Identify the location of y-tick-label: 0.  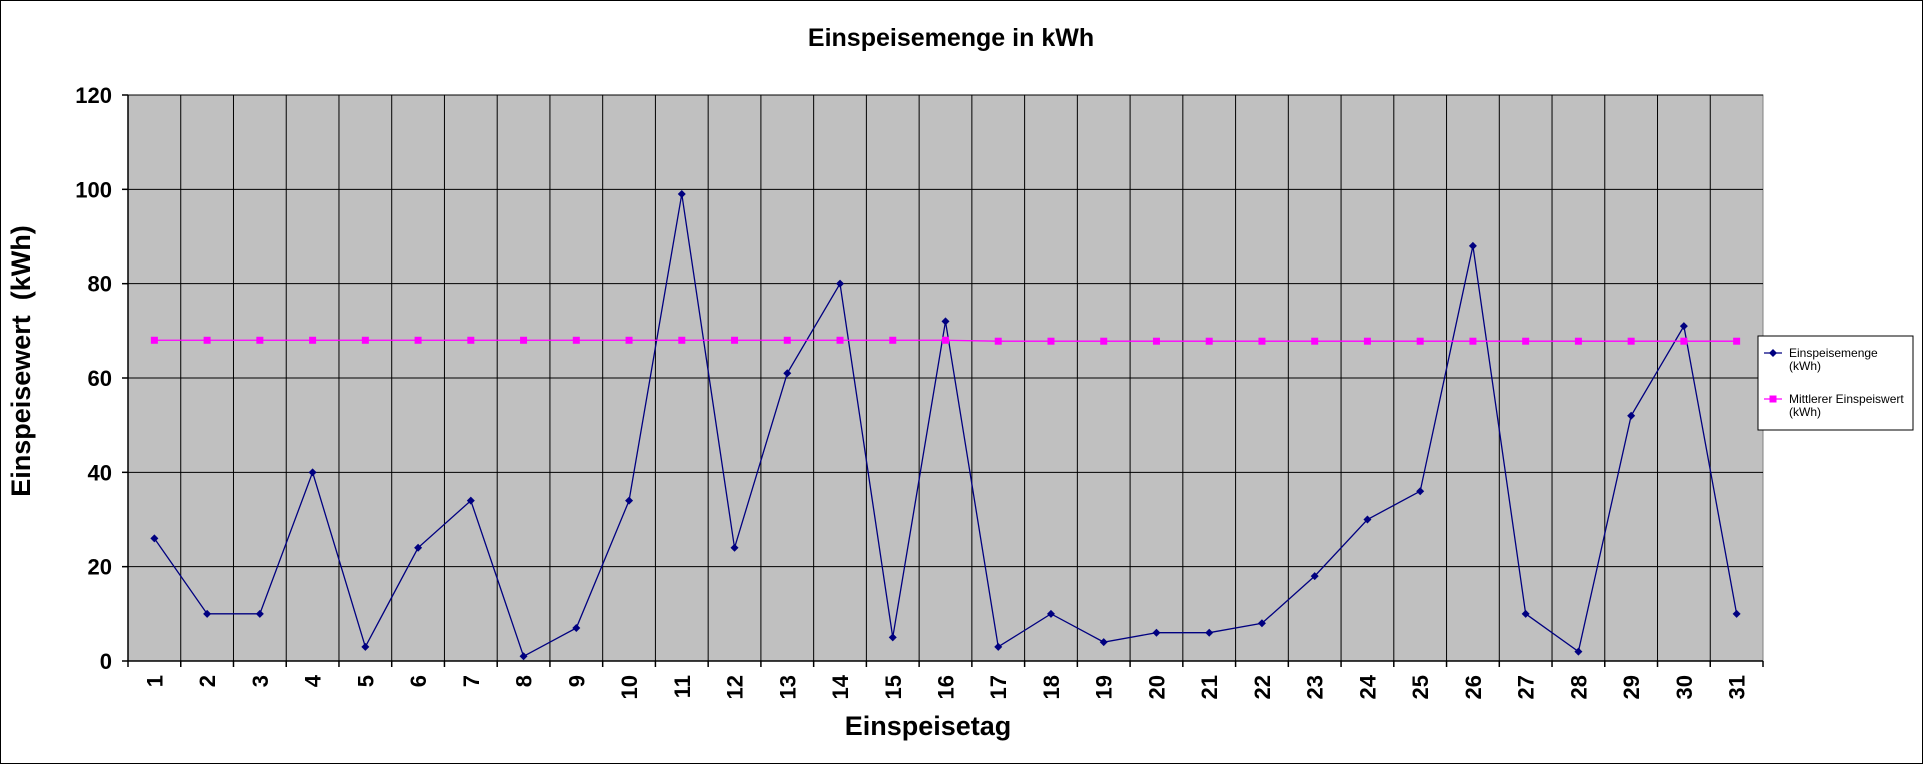
(106, 661).